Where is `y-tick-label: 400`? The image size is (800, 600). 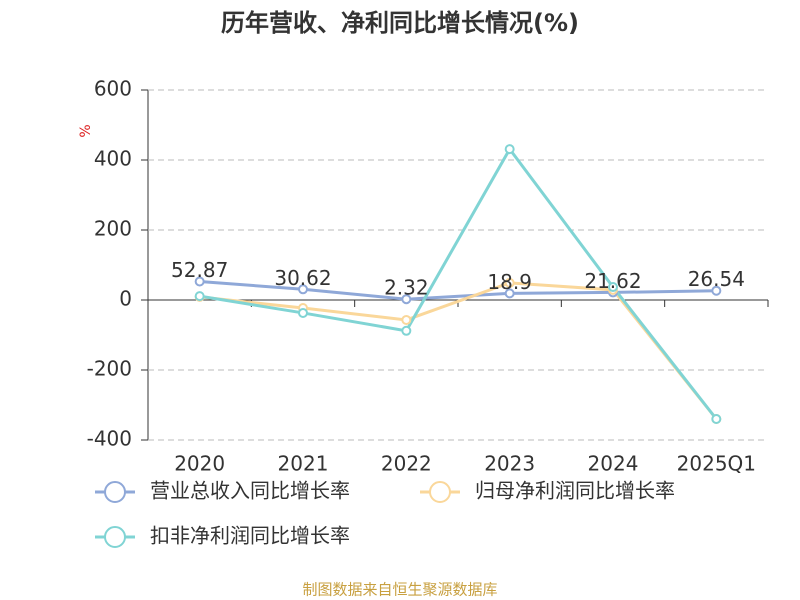 y-tick-label: 400 is located at coordinates (113, 159).